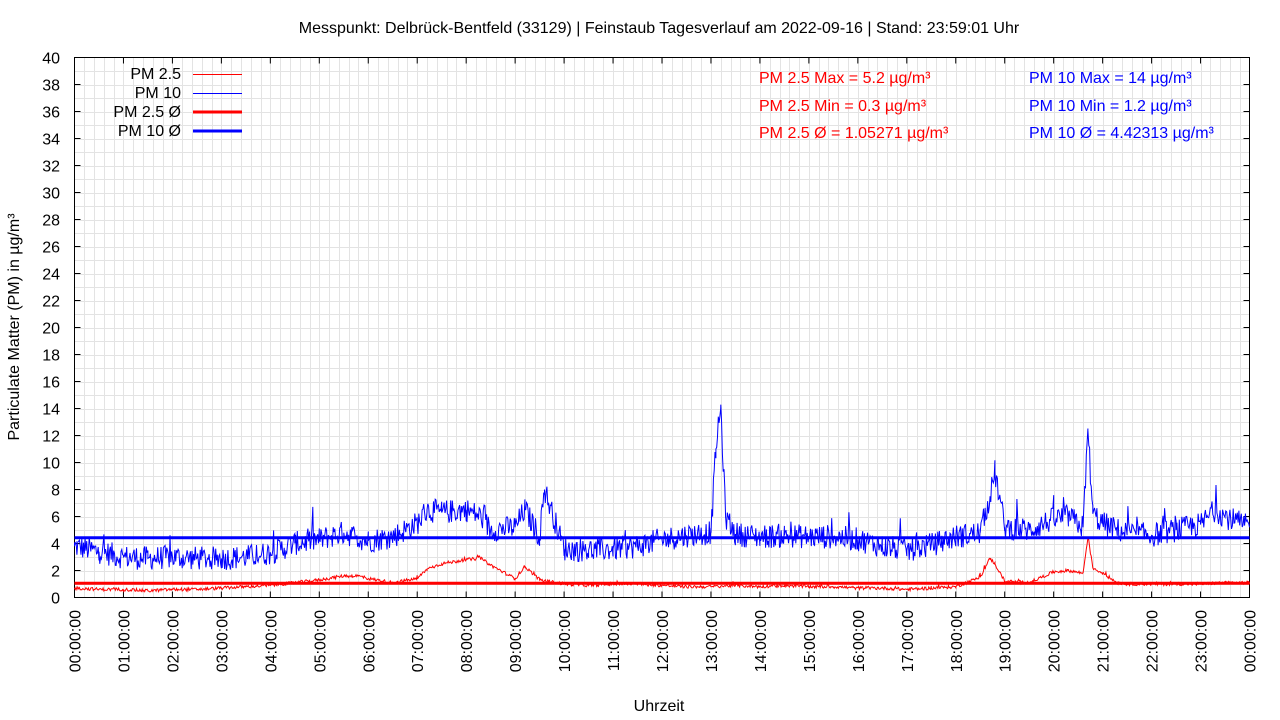 Image resolution: width=1280 pixels, height=720 pixels. What do you see at coordinates (51, 275) in the screenshot?
I see `y-tick-label: 24` at bounding box center [51, 275].